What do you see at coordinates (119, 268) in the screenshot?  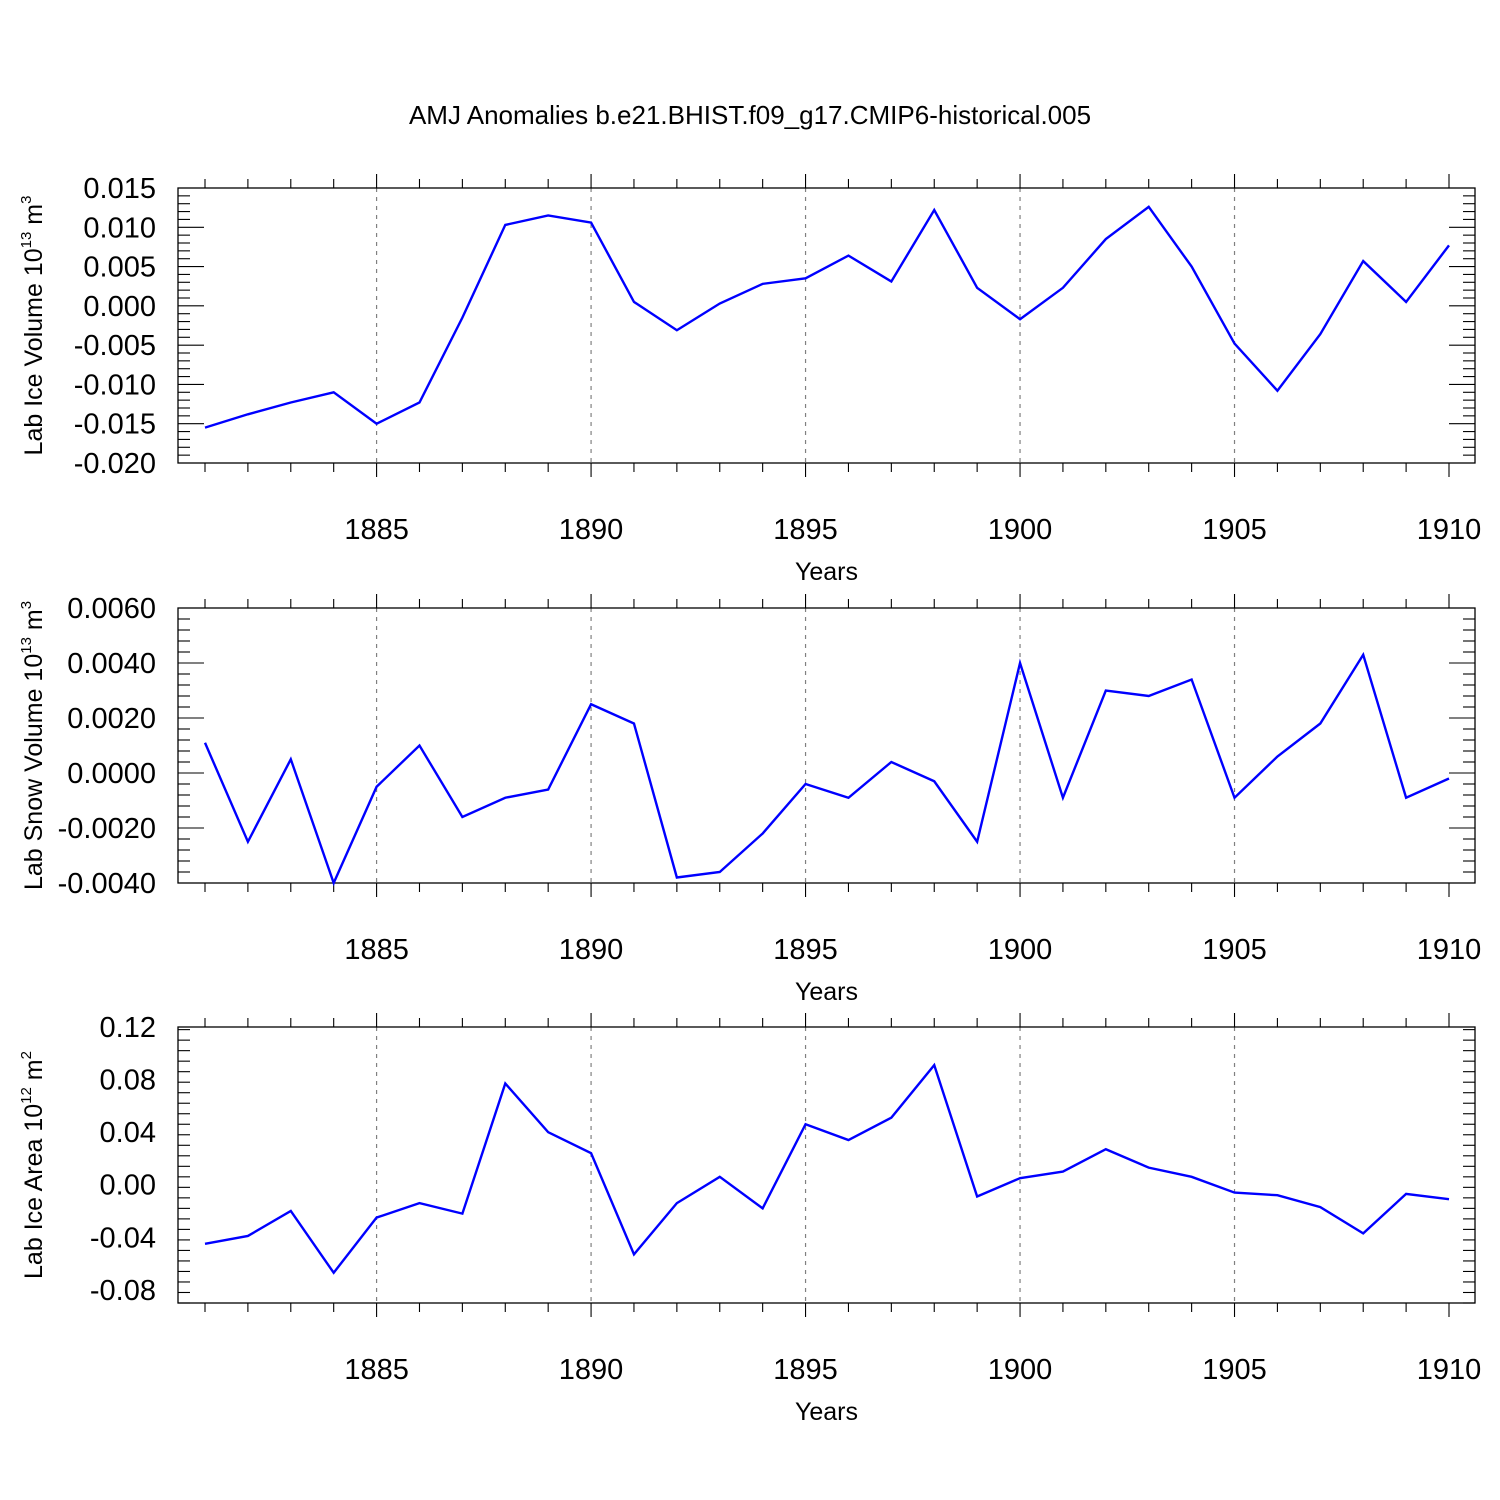 I see `y-tick-label: 0.005` at bounding box center [119, 268].